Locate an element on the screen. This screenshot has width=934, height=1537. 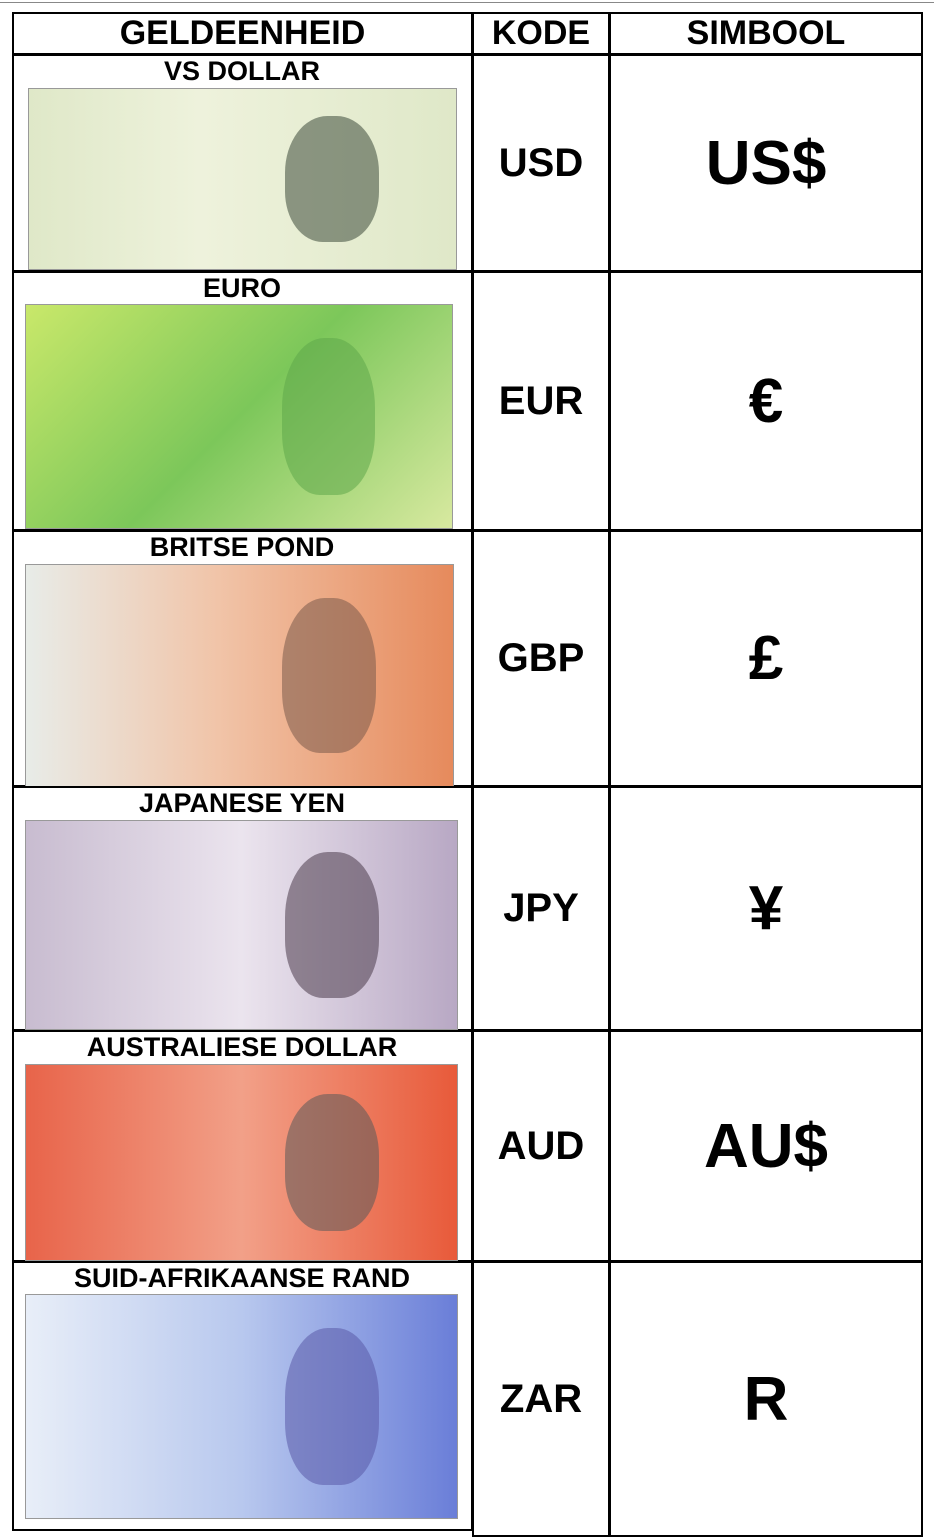
top-rule is located at coordinates (467, 2).